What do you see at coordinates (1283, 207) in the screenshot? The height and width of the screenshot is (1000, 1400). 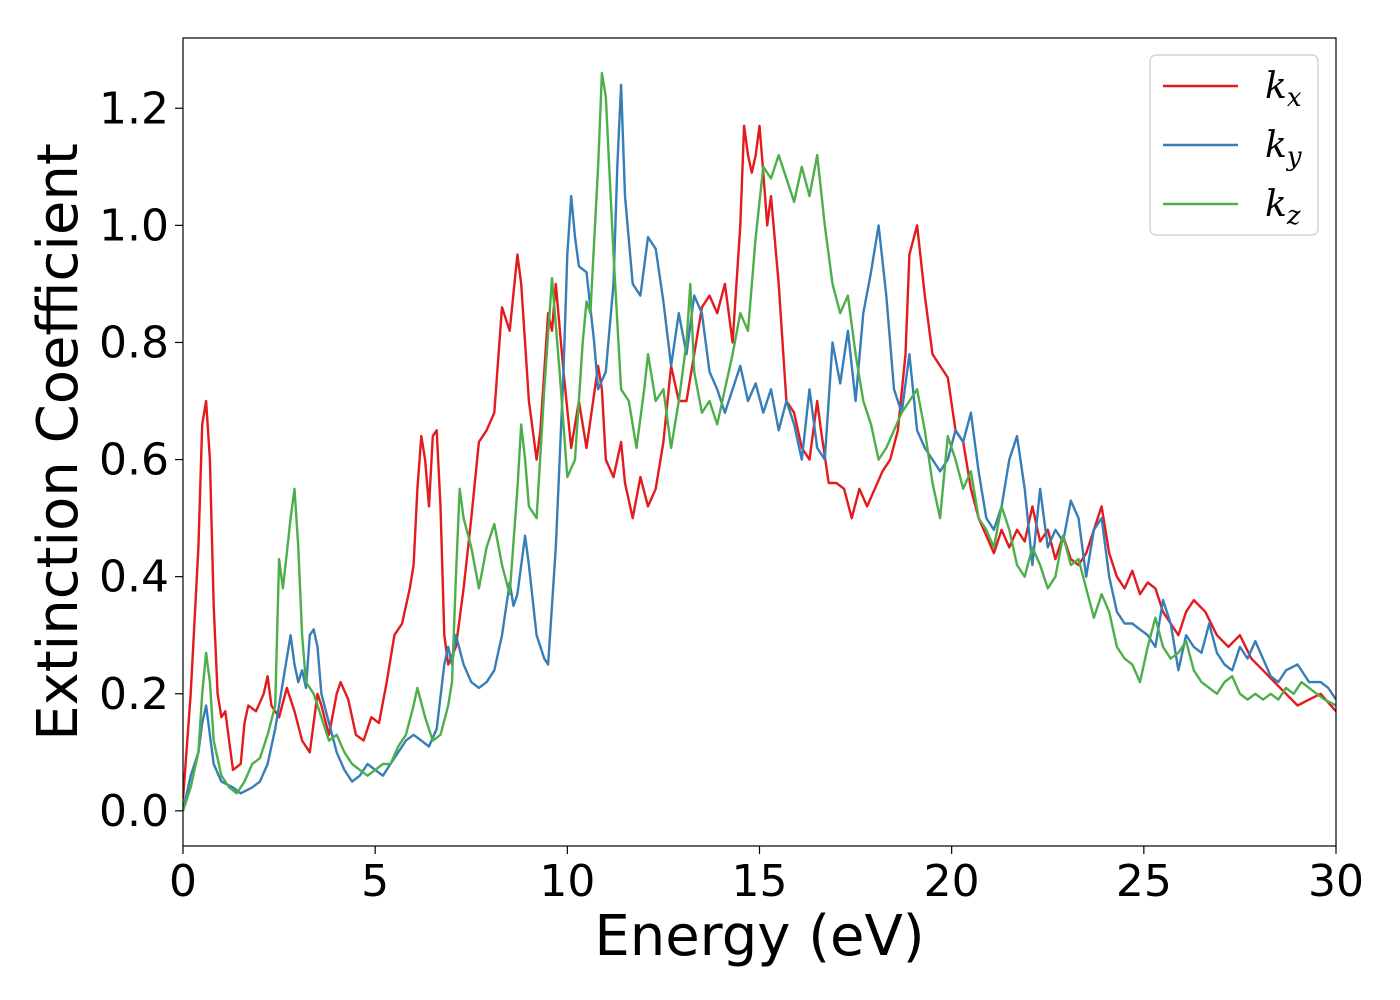 I see `legend-label-z: kz` at bounding box center [1283, 207].